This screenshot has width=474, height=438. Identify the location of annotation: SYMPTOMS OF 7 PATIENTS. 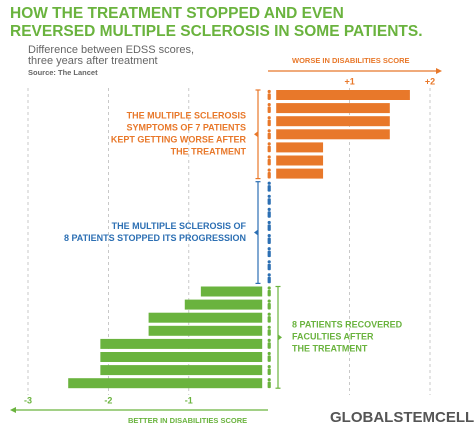
(186, 128).